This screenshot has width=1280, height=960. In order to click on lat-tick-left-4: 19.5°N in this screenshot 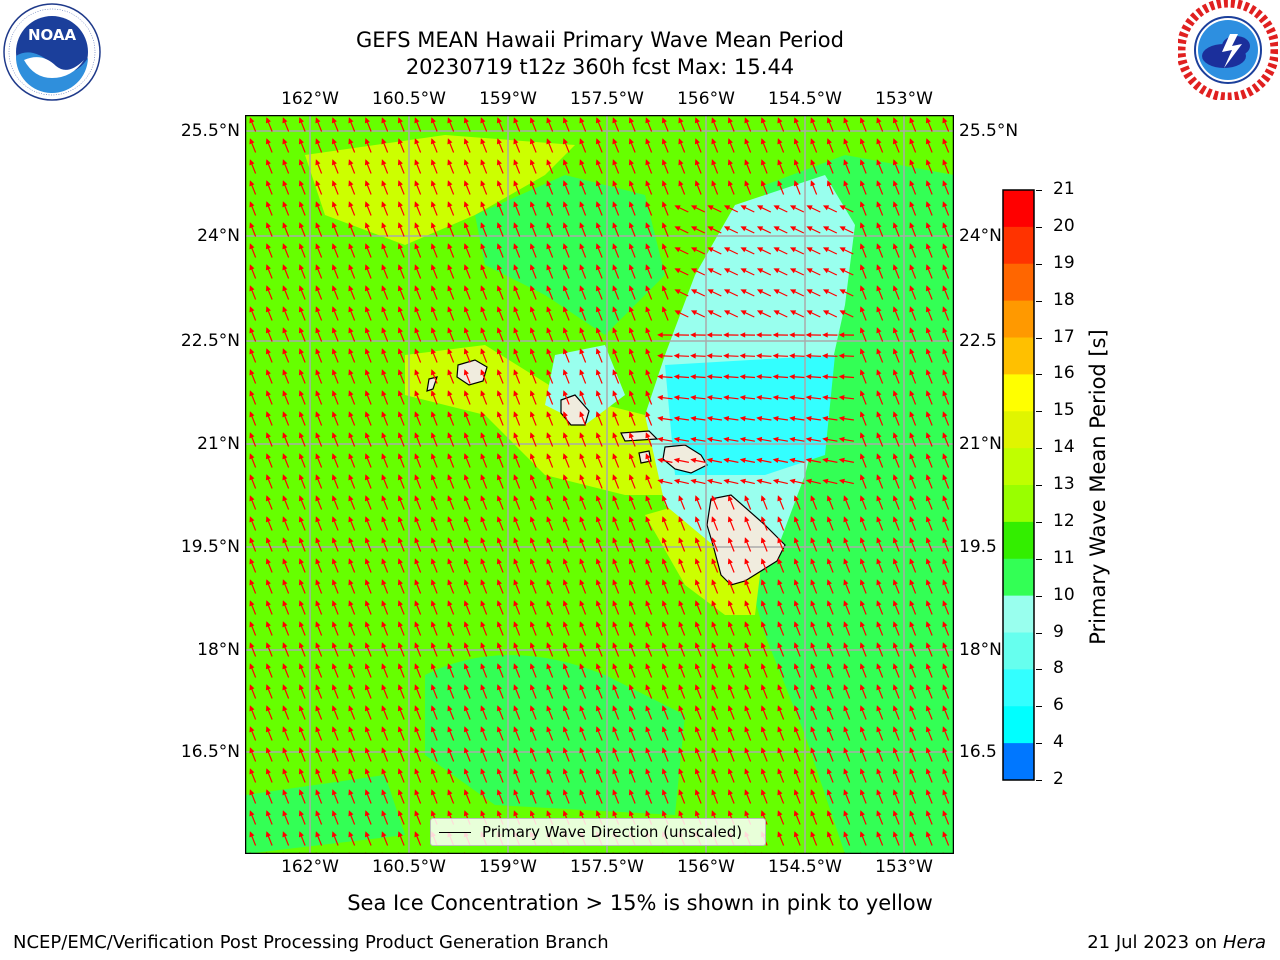, I will do `click(210, 547)`.